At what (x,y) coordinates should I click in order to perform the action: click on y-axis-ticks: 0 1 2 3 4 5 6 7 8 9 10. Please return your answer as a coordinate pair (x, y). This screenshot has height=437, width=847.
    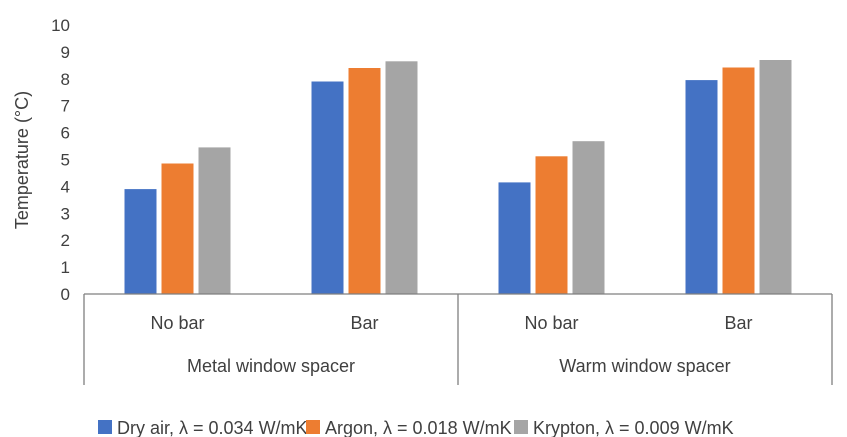
    Looking at the image, I should click on (60, 160).